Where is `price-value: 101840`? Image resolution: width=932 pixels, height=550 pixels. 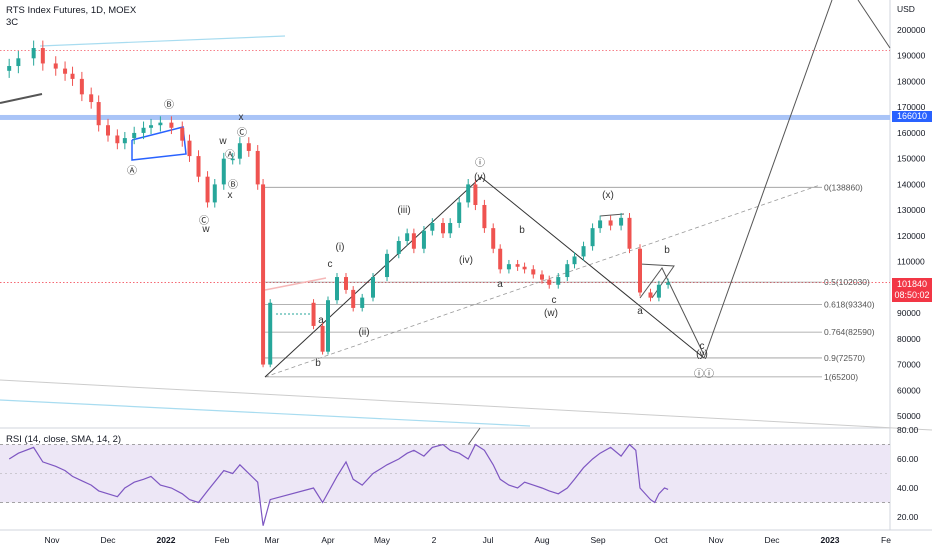 price-value: 101840 is located at coordinates (912, 284).